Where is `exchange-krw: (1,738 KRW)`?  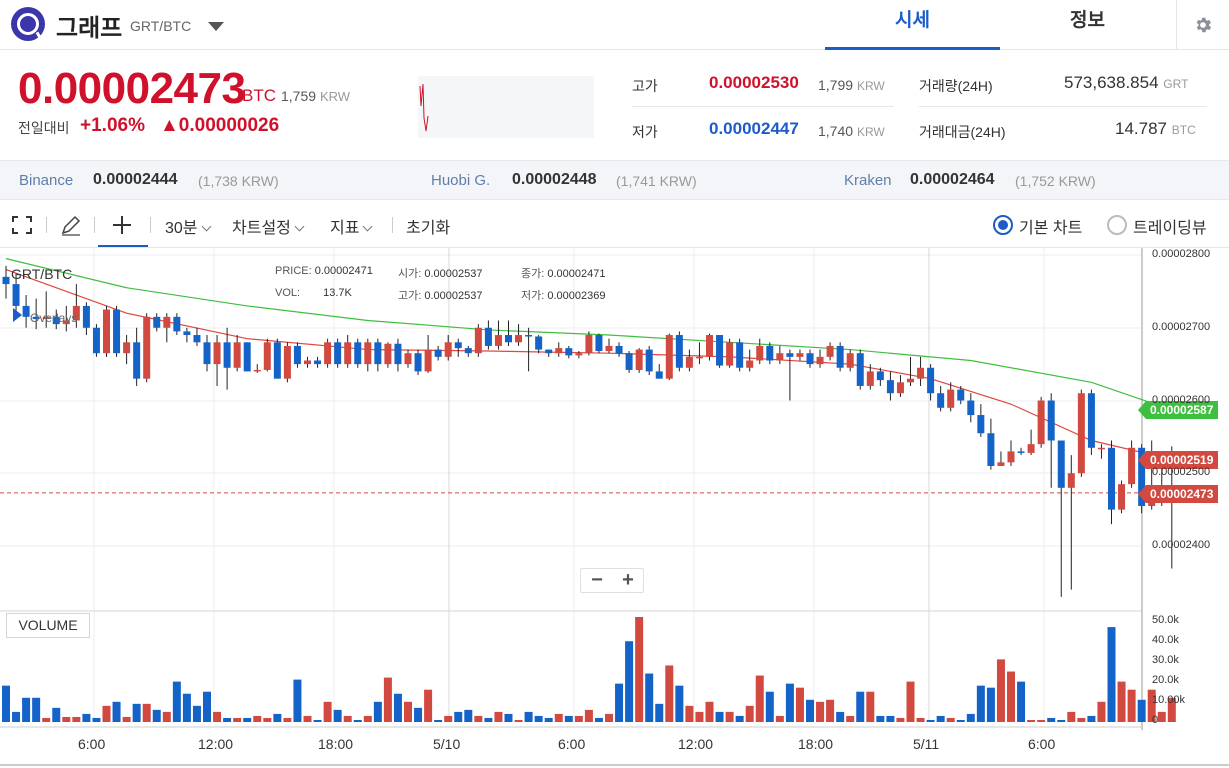
exchange-krw: (1,738 KRW) is located at coordinates (238, 181).